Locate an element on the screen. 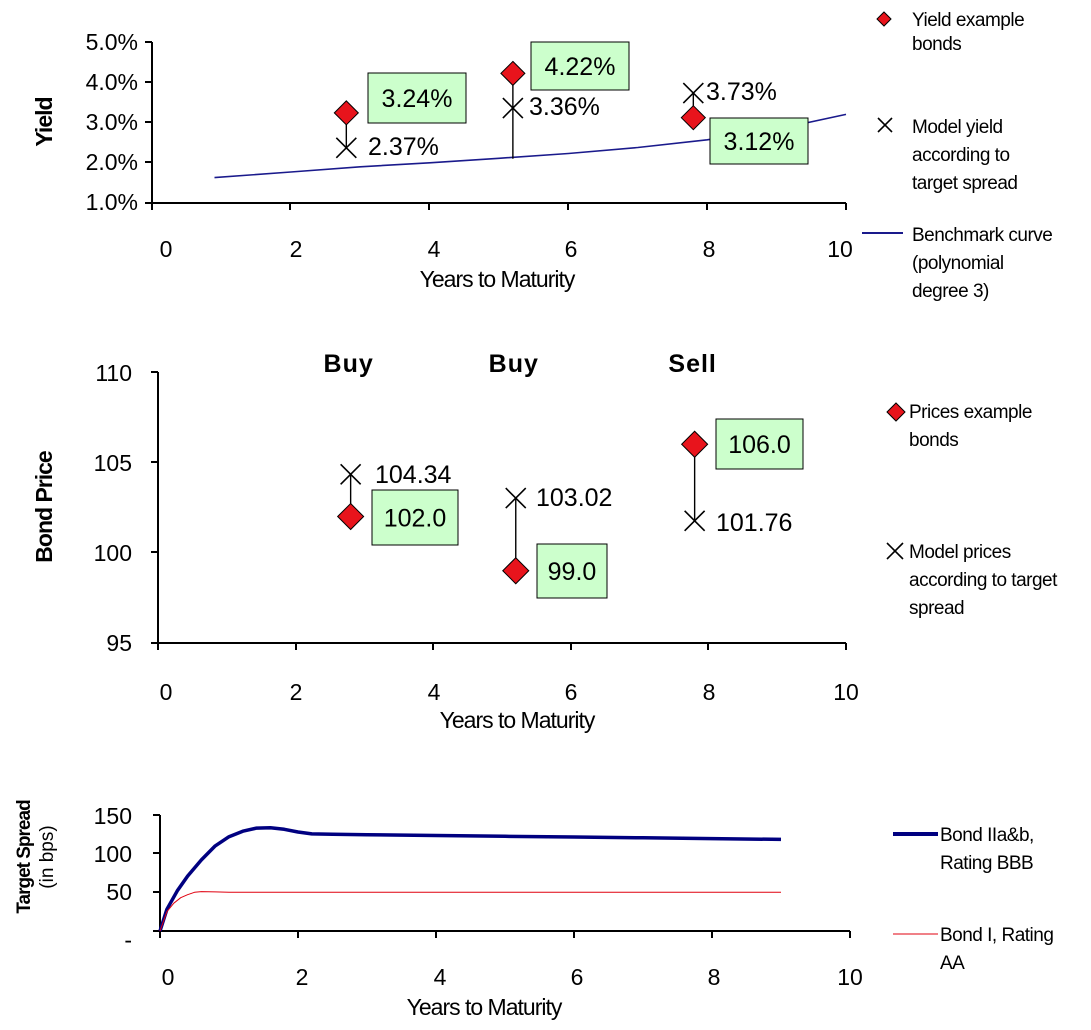 Image resolution: width=1091 pixels, height=1030 pixels. yield-y-tick: 3.0% is located at coordinates (112, 122).